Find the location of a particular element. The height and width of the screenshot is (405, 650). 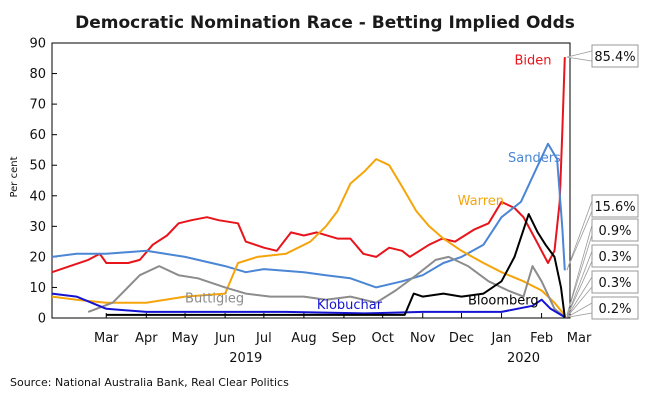

series-label-klobuchar: Klobuchar is located at coordinates (350, 305).